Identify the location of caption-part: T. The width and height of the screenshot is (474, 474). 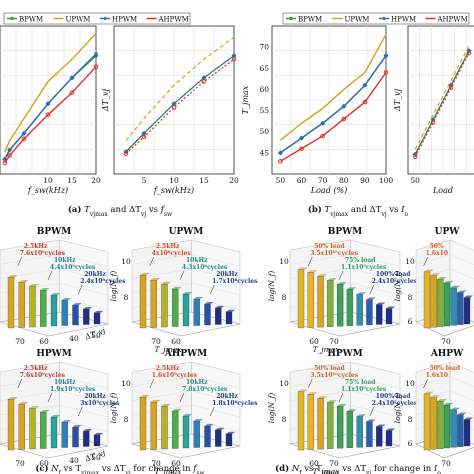
(327, 210).